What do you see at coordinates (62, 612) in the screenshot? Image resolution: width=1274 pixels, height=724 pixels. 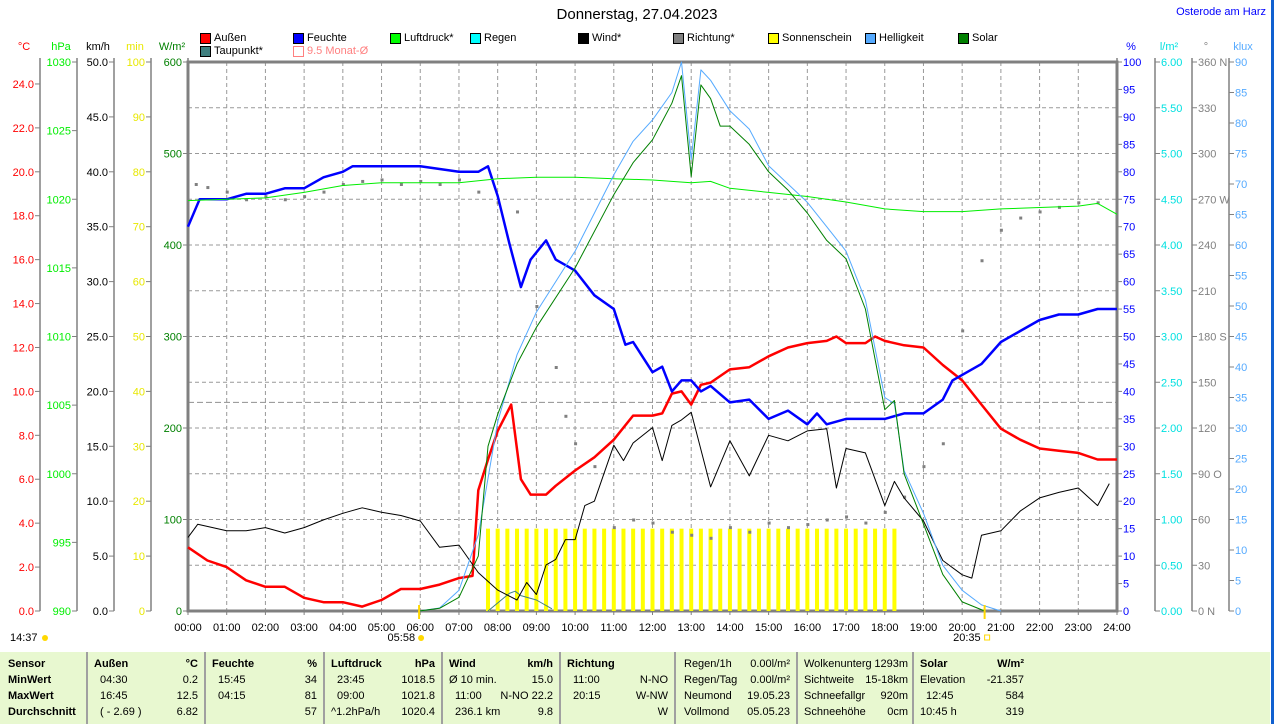 I see `axis-tick-label: 990` at bounding box center [62, 612].